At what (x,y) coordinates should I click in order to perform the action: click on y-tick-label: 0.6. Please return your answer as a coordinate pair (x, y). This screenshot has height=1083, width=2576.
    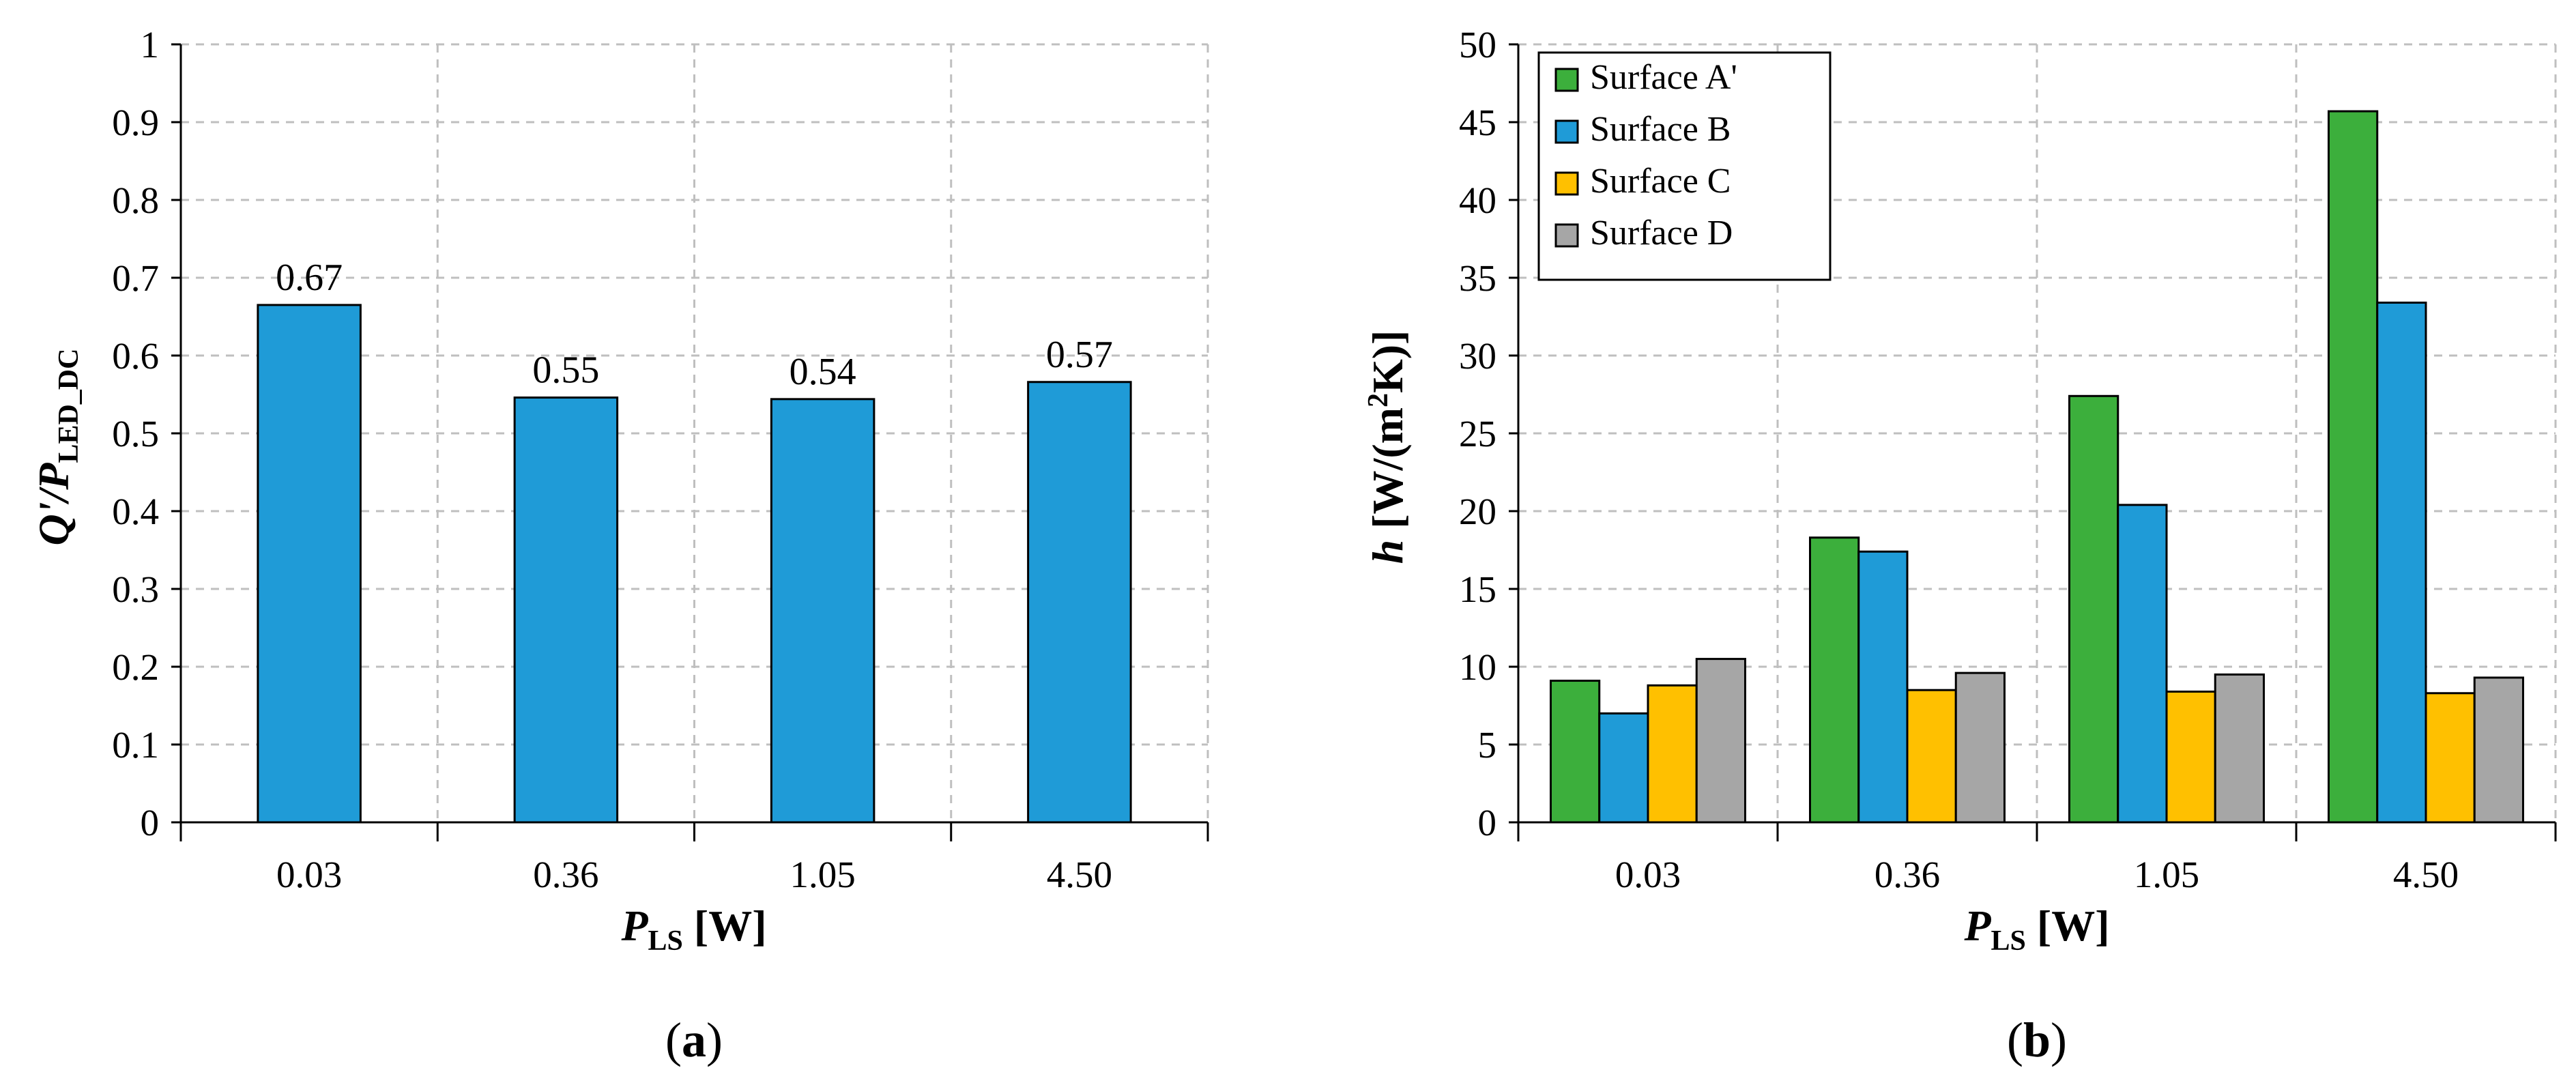
    Looking at the image, I should click on (135, 356).